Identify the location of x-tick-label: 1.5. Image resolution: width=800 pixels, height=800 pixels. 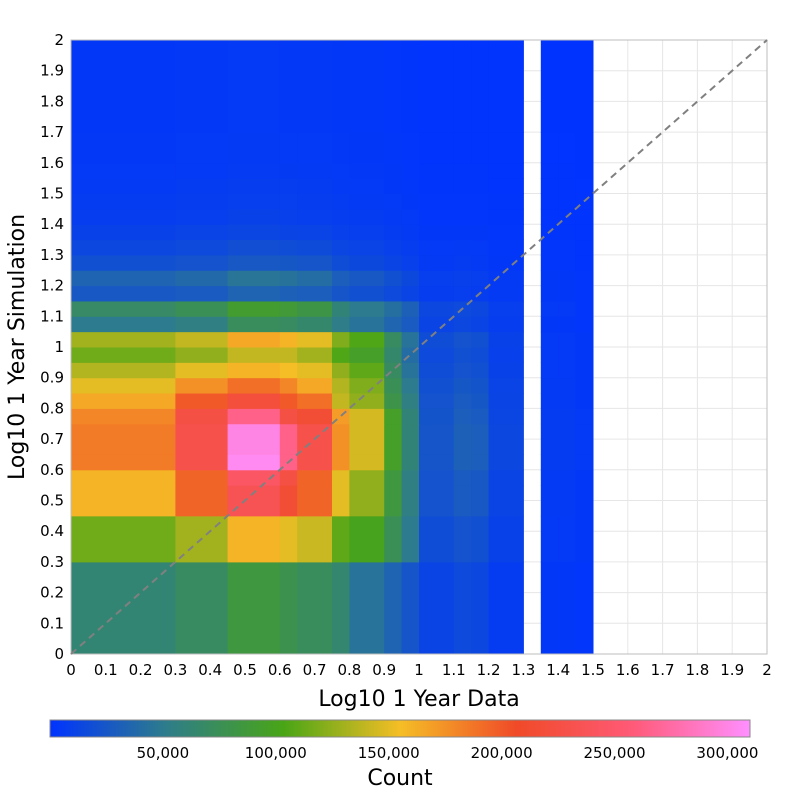
(593, 670).